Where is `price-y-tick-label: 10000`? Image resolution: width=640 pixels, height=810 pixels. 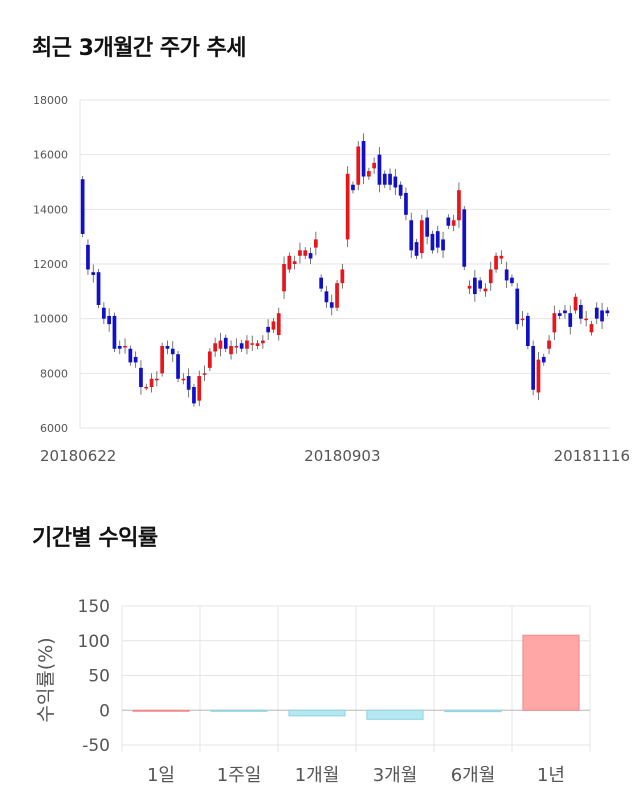
price-y-tick-label: 10000 is located at coordinates (50, 319).